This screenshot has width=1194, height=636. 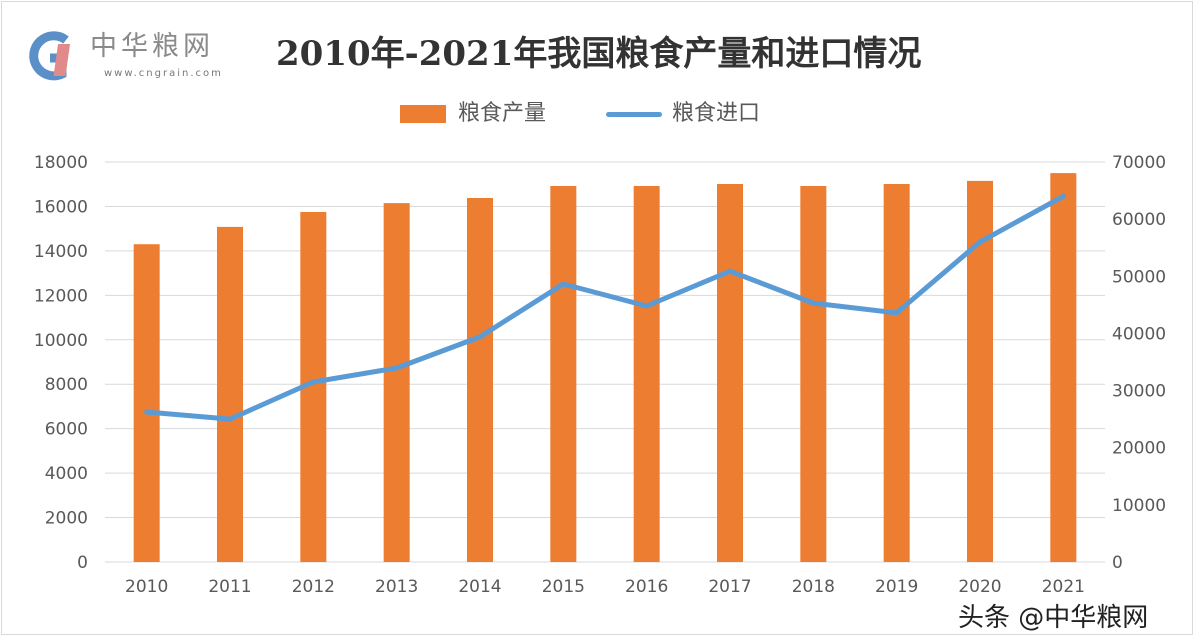 I want to click on bar-2013, so click(x=396, y=382).